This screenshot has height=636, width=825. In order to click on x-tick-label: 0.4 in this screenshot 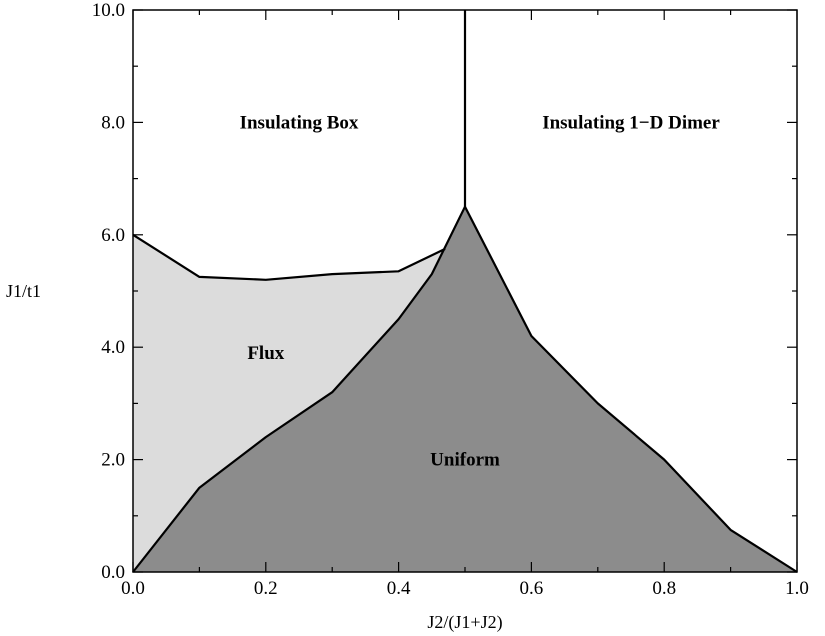, I will do `click(399, 588)`.